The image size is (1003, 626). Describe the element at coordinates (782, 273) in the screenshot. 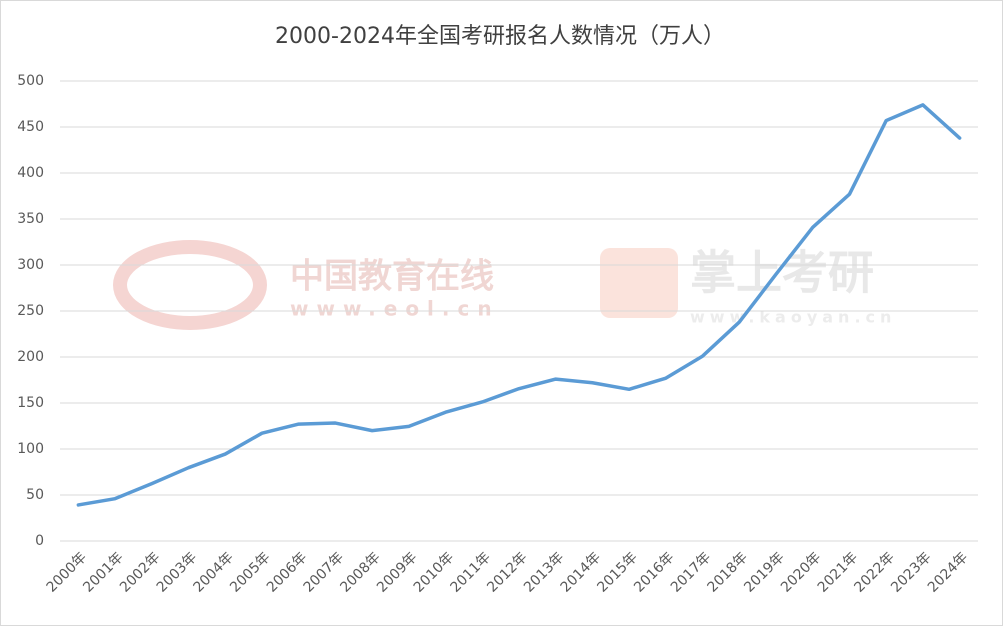

I see `watermark: 掌上考研` at that location.